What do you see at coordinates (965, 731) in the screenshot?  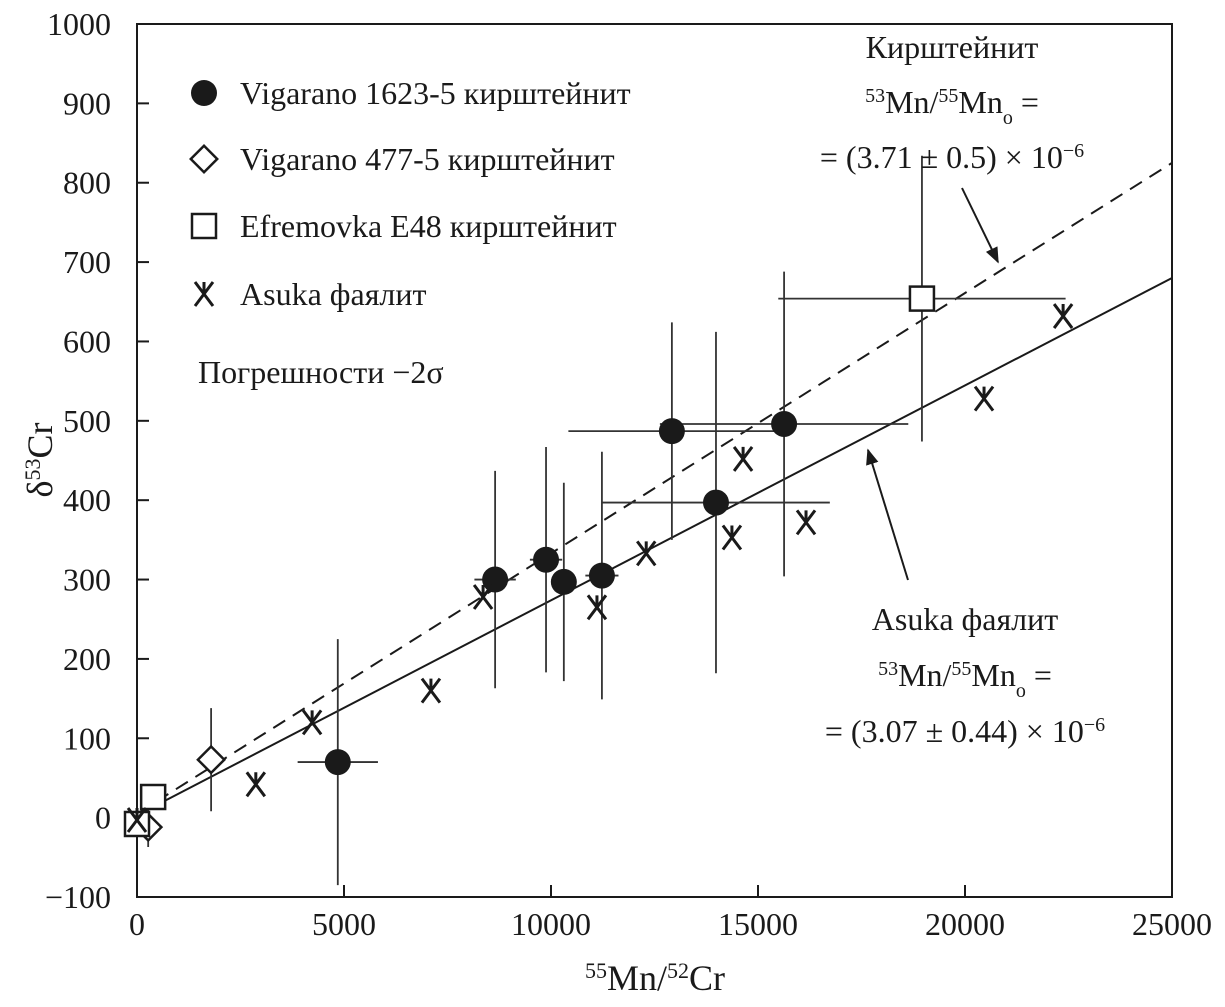 I see `svg-text: = (3.07 ± 0.44) × 10−6` at bounding box center [965, 731].